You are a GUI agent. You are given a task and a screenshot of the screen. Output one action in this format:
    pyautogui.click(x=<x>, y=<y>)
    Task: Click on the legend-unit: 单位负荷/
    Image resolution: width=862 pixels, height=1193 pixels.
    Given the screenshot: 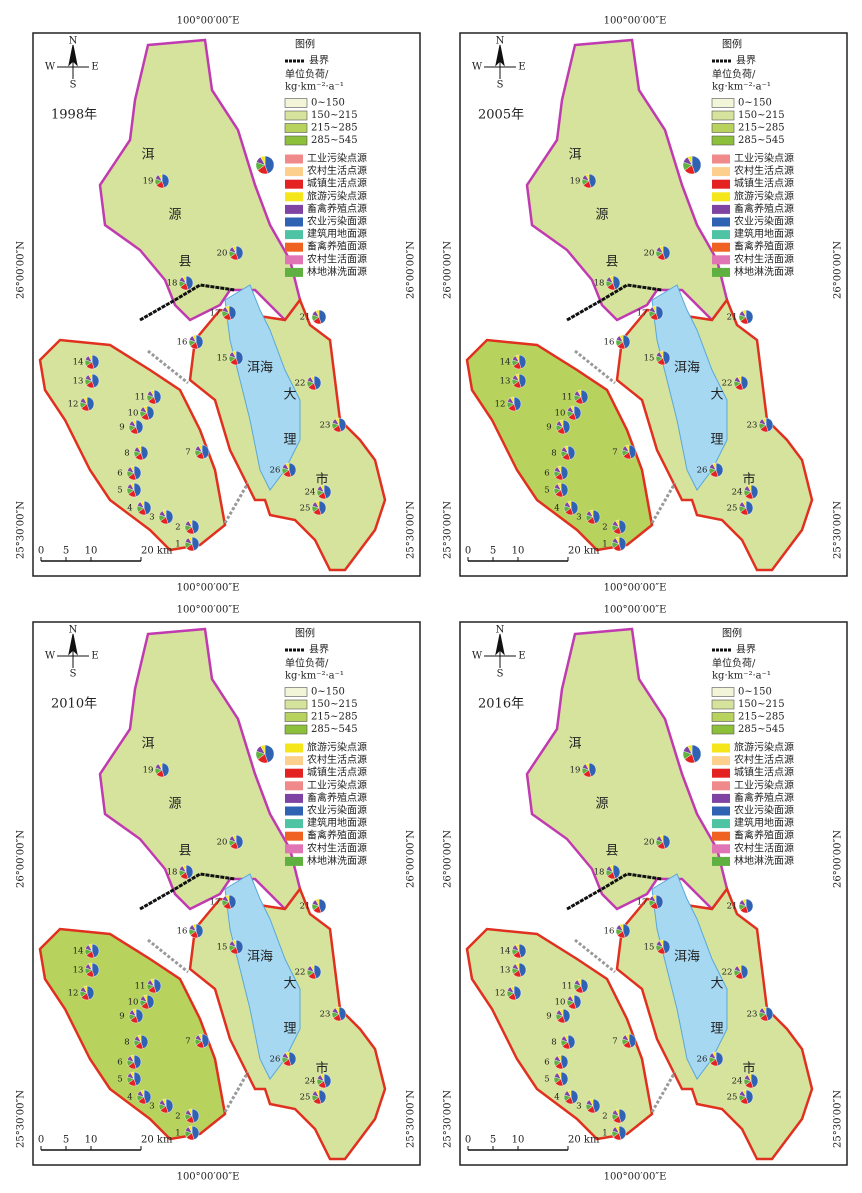 What is the action you would take?
    pyautogui.click(x=307, y=74)
    